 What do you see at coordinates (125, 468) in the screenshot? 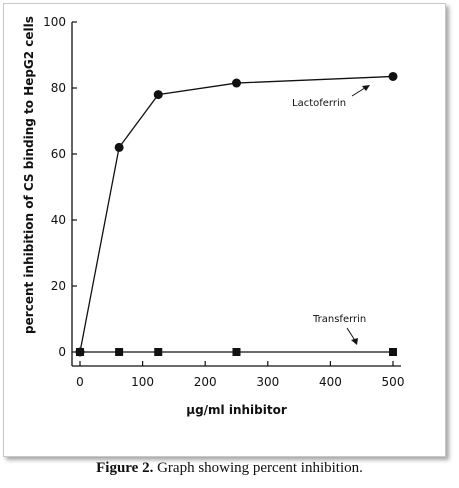
I see `caption-label: Figure 2.` at bounding box center [125, 468].